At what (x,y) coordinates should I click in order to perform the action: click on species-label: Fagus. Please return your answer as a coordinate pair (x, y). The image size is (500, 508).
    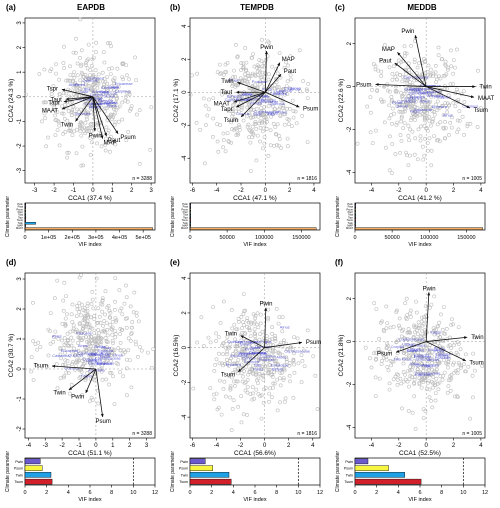
    Looking at the image, I should click on (86, 375).